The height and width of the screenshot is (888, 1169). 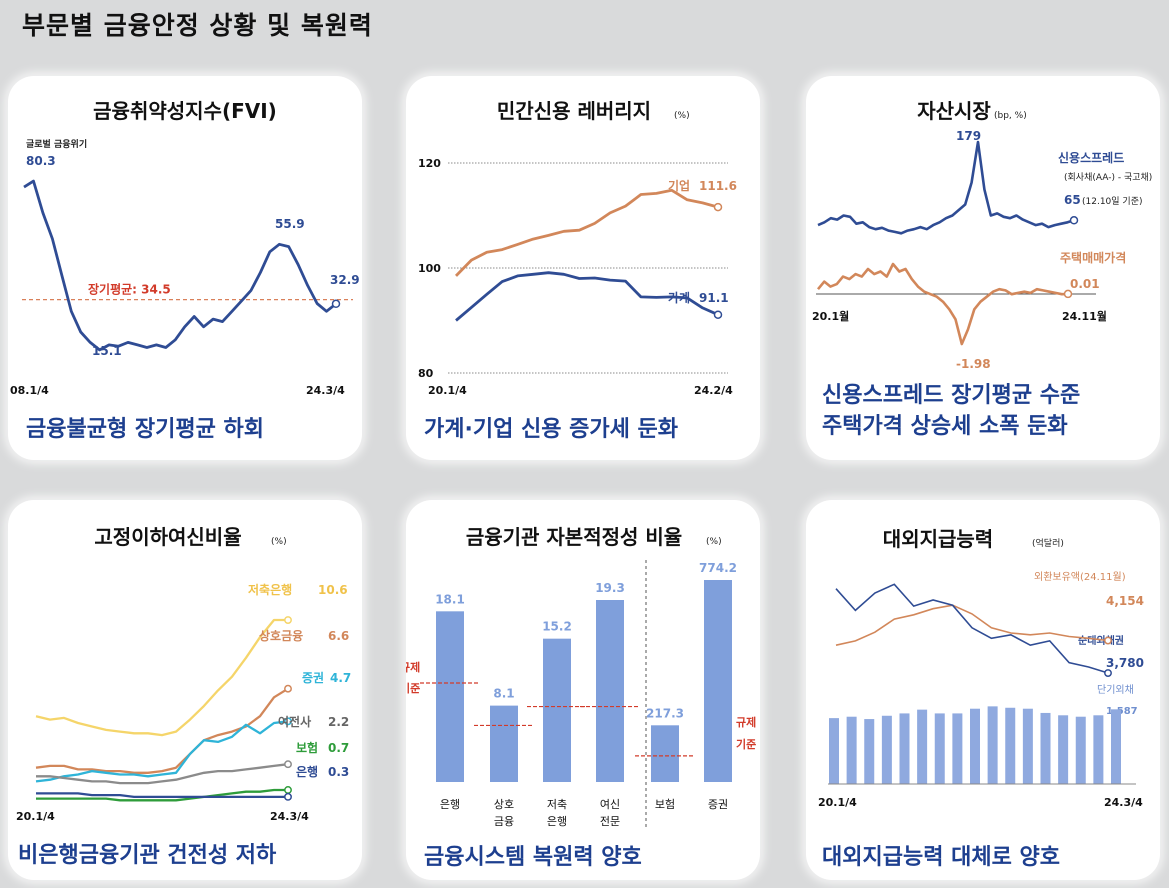 I want to click on leverage-household-line, so click(x=587, y=296).